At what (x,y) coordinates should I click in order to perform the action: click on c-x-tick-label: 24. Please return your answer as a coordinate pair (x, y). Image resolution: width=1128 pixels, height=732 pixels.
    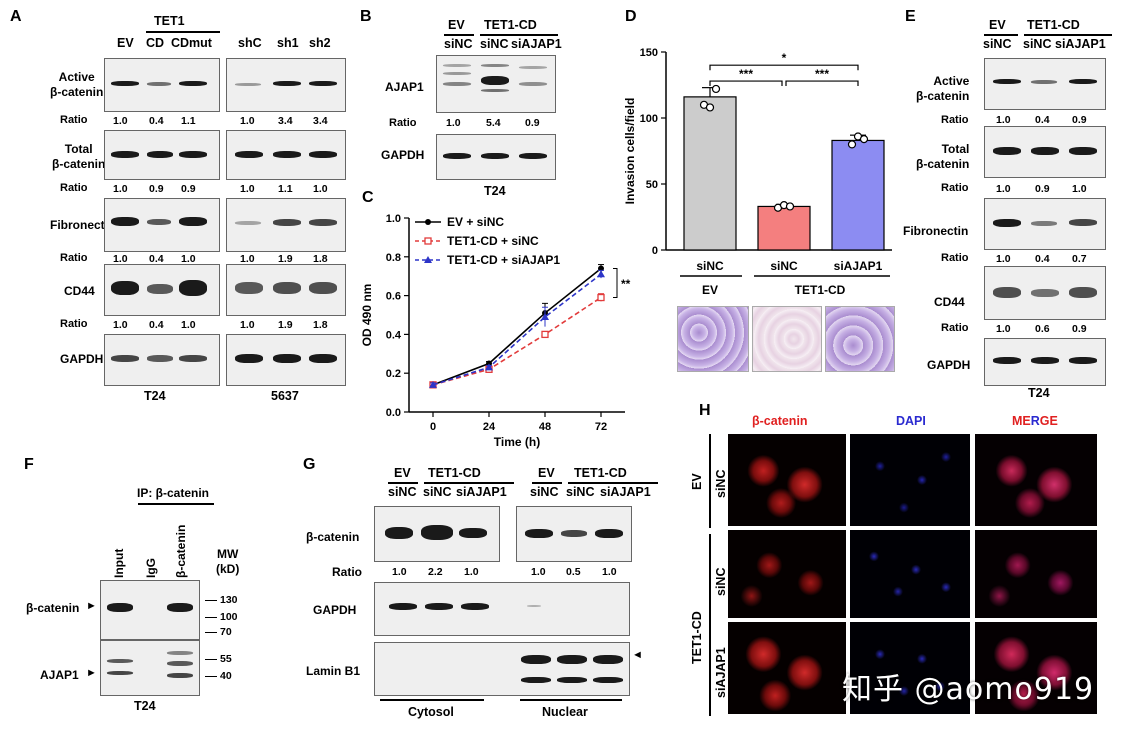
    Looking at the image, I should click on (489, 427).